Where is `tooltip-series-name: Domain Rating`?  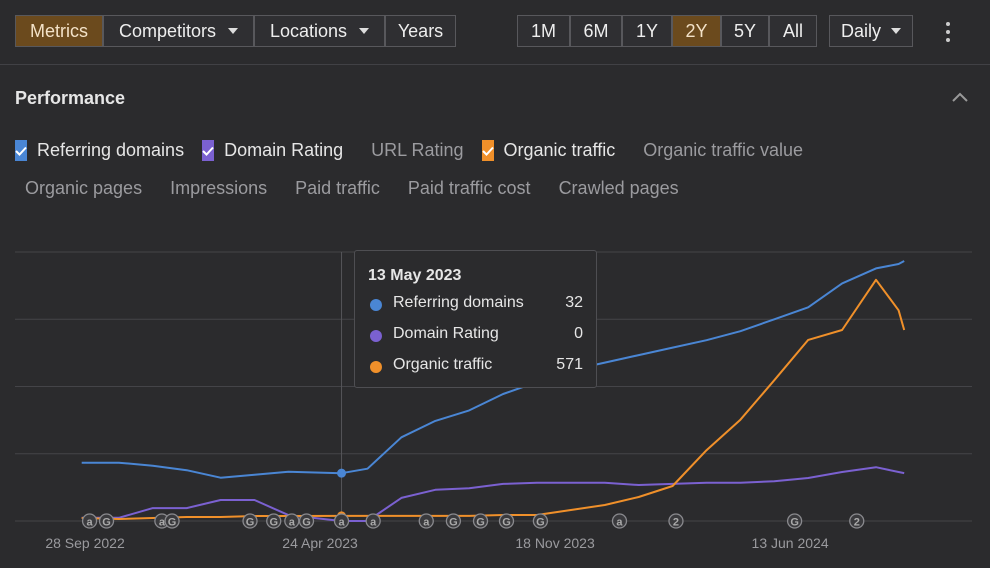 tooltip-series-name: Domain Rating is located at coordinates (446, 333).